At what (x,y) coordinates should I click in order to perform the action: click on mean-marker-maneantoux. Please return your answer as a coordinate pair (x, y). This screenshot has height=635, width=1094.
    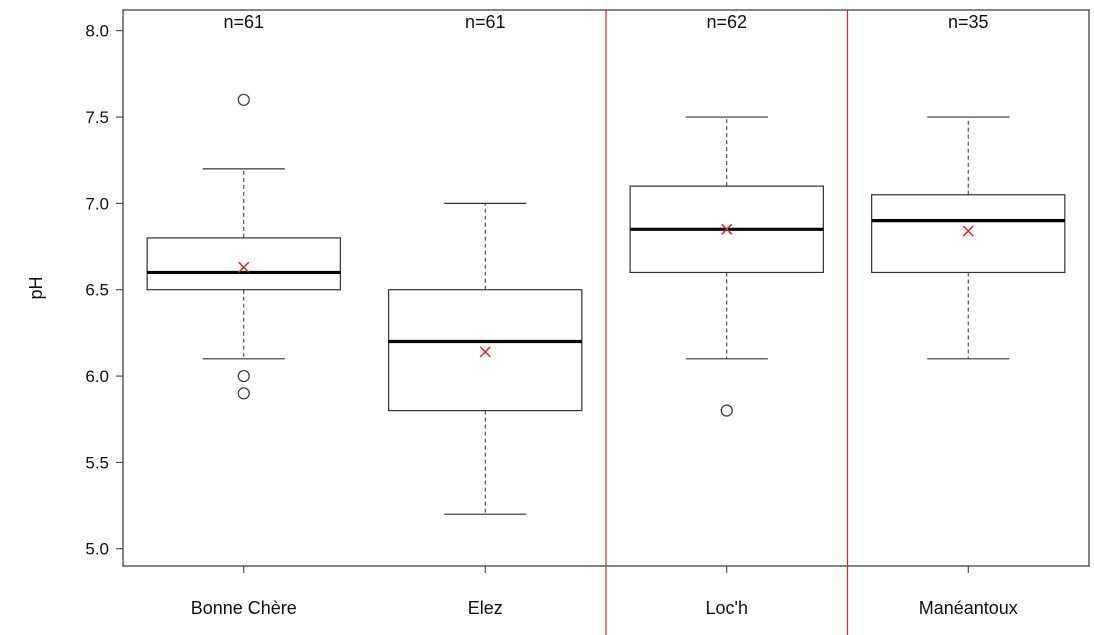
    Looking at the image, I should click on (968, 231).